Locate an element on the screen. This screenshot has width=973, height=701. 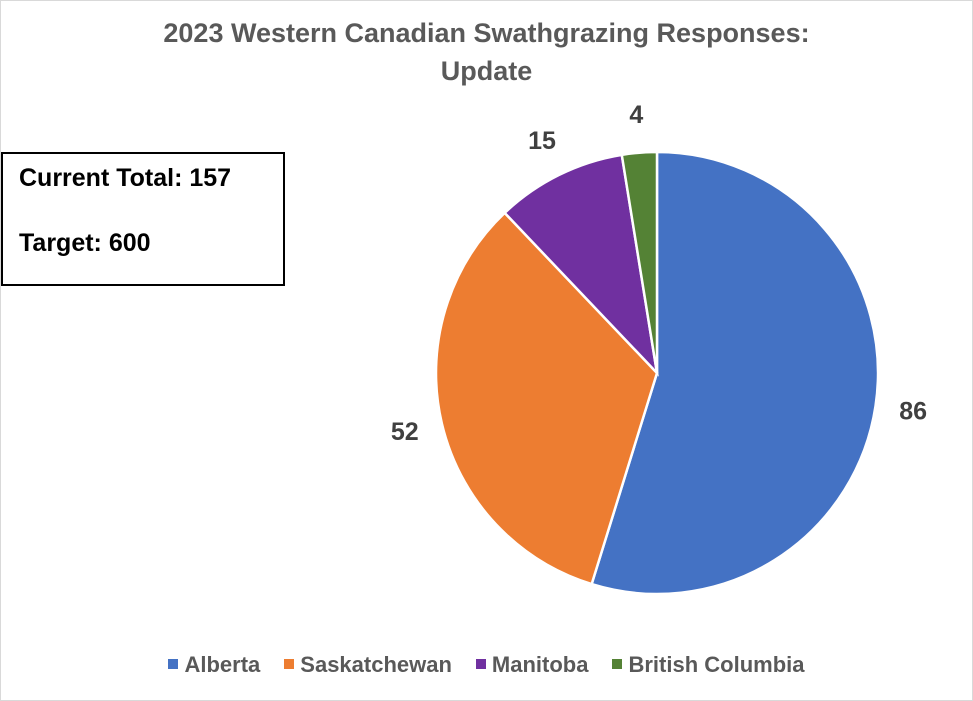
legend-item-saskatchewan: Saskatchewan is located at coordinates (368, 665).